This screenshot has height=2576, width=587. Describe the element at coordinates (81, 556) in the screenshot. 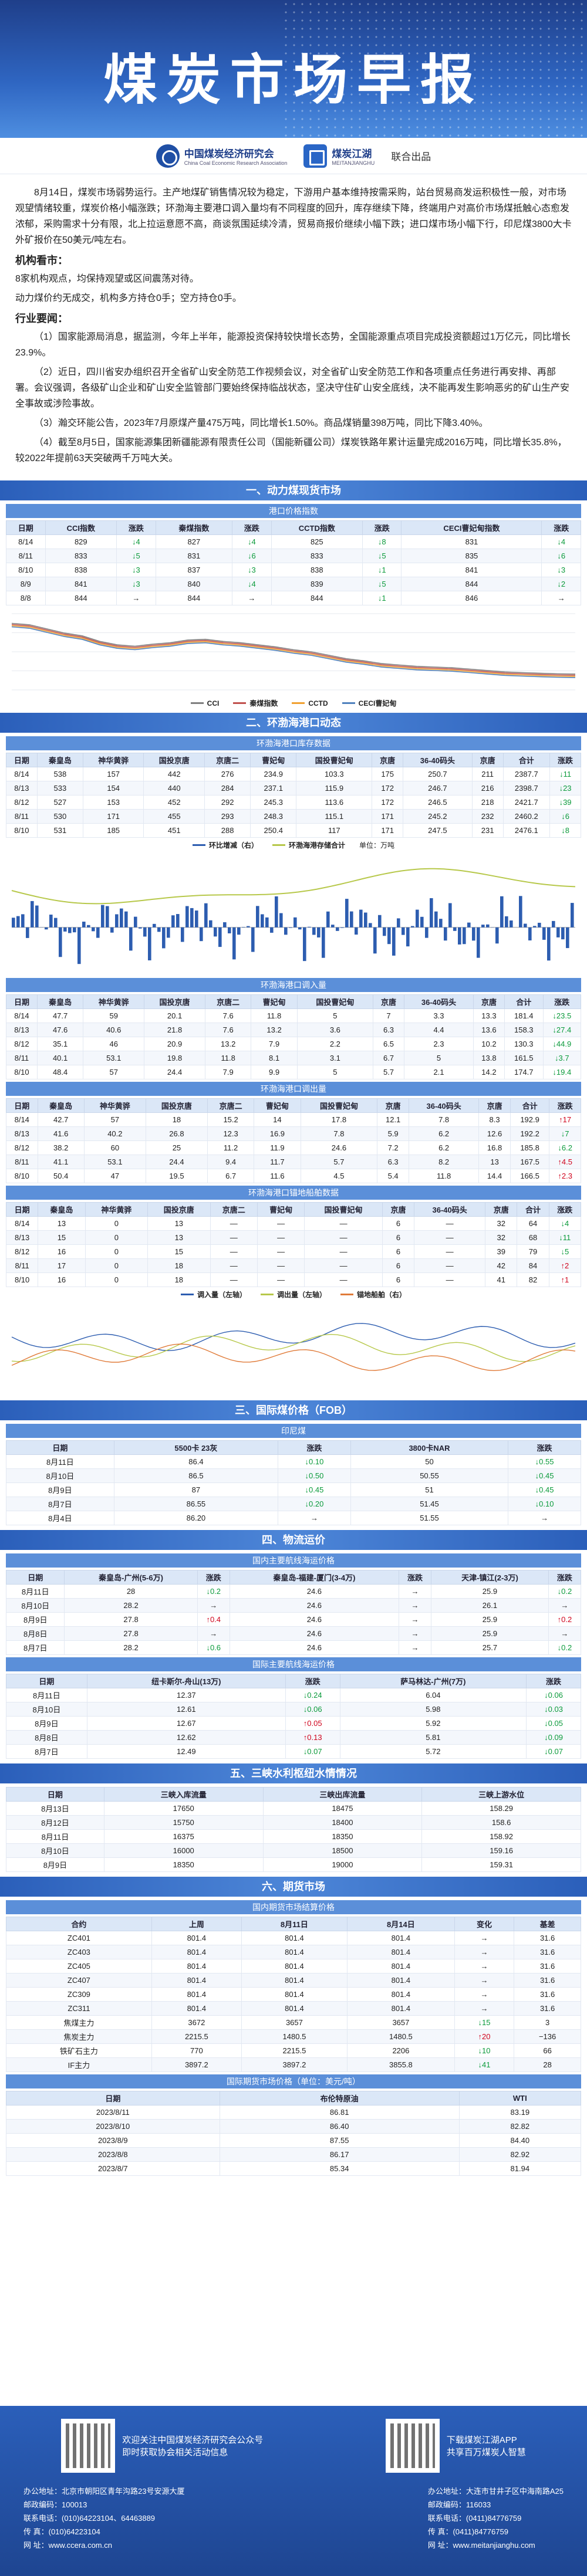

I see `table-cell: 833` at that location.